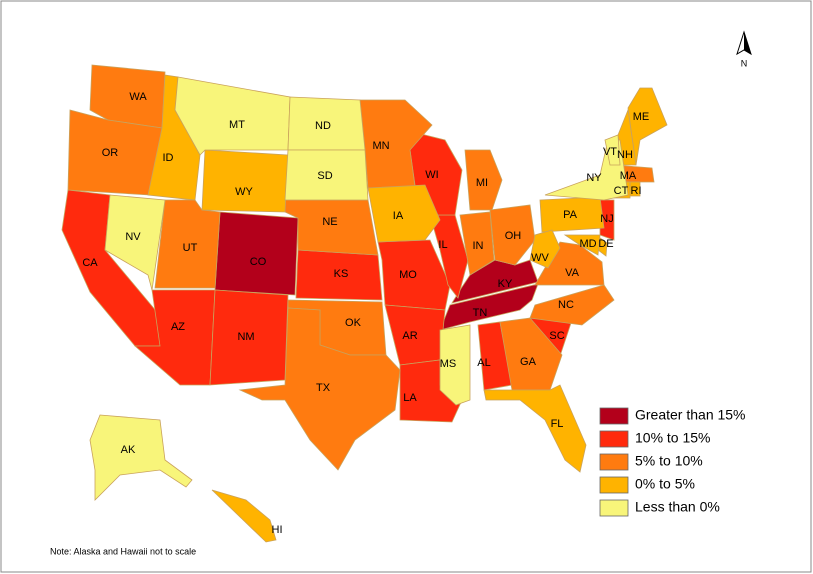  I want to click on state-label: WY, so click(244, 192).